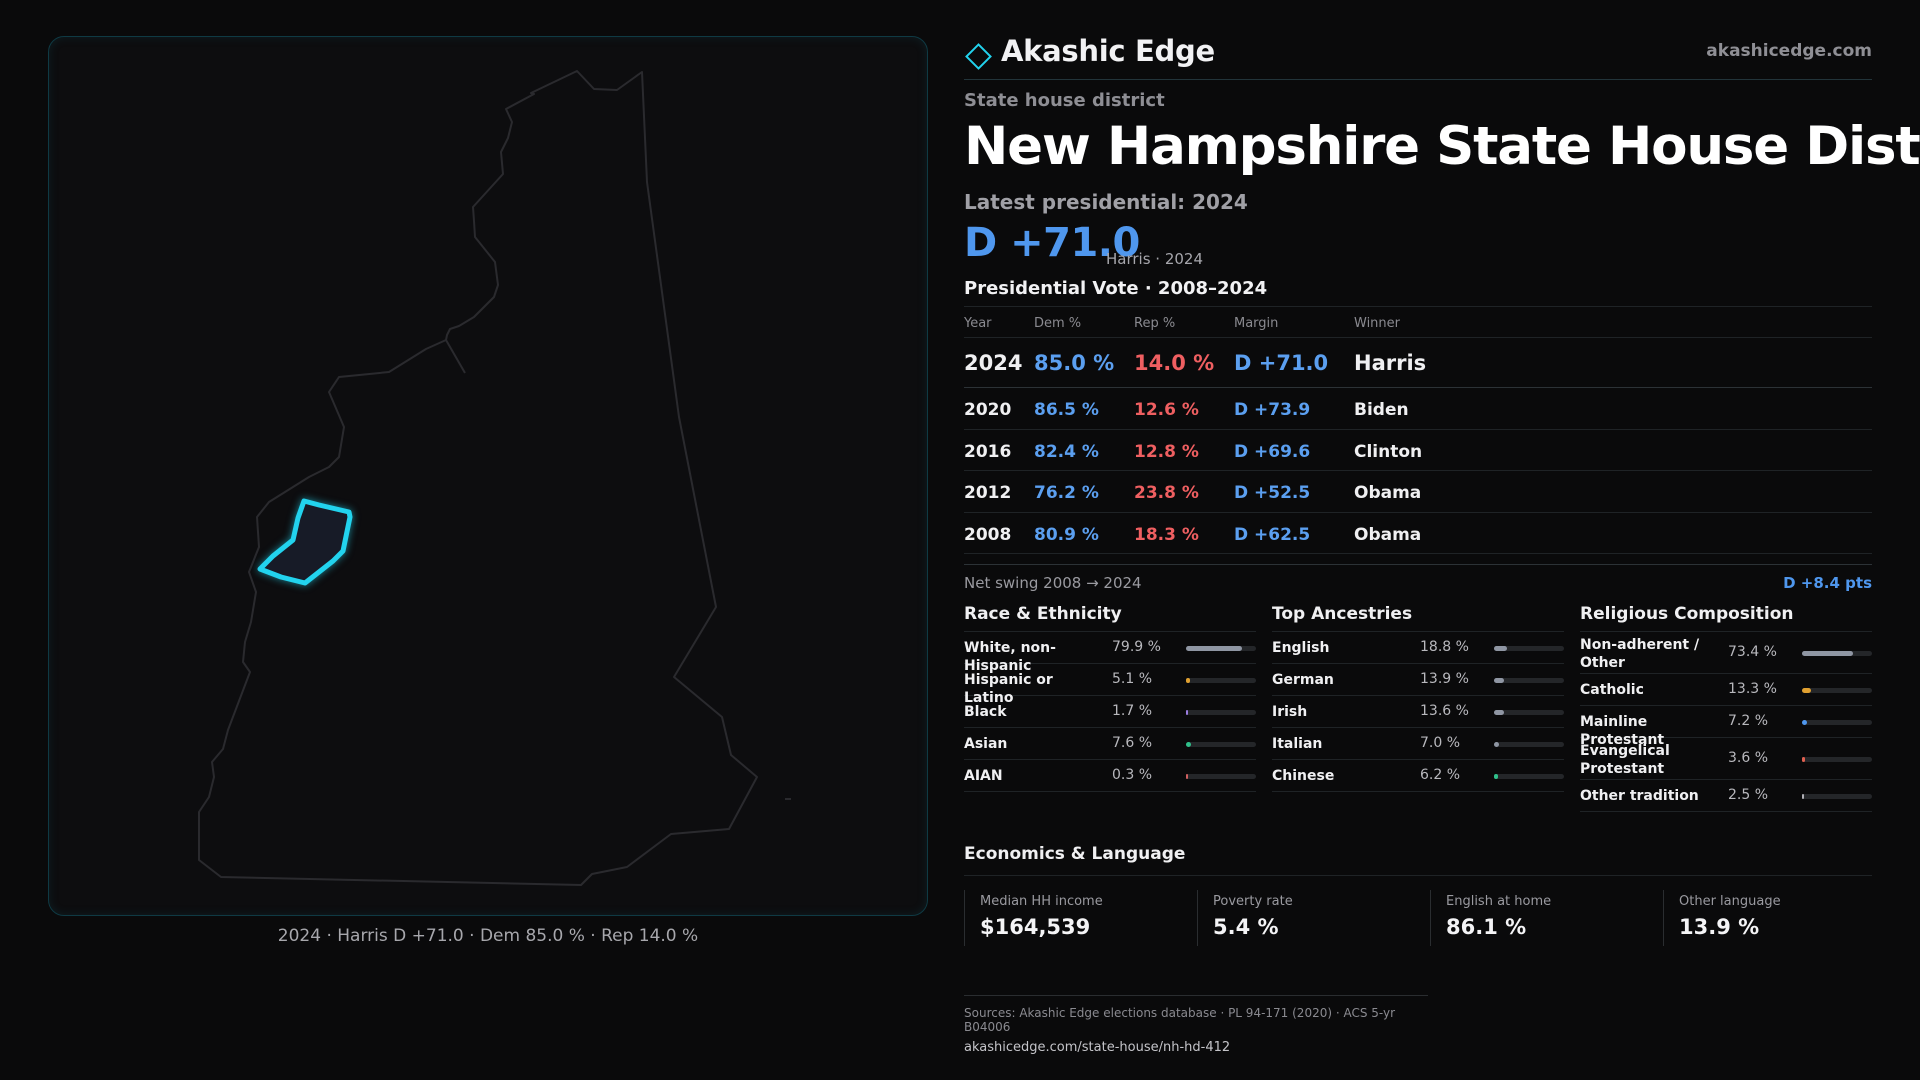 This screenshot has height=1080, width=1920. I want to click on demo-label: Evangelical Protestant, so click(1625, 760).